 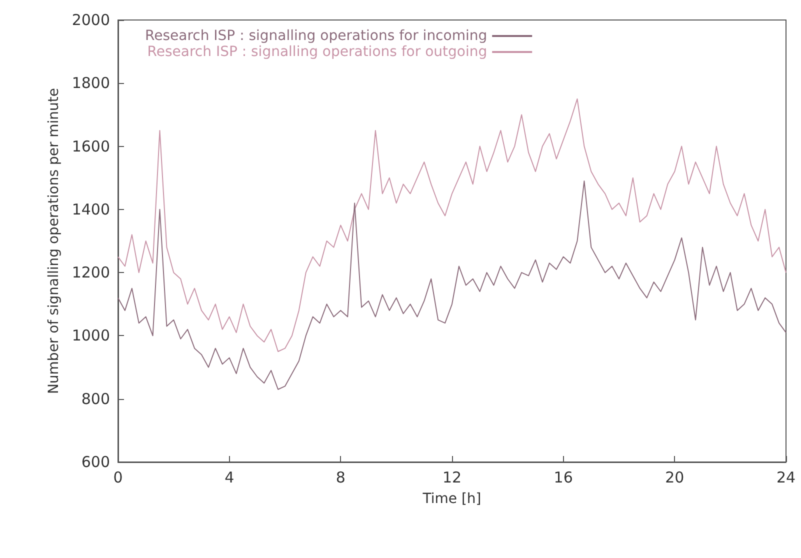 I want to click on y-tick-label: 800, so click(x=95, y=399).